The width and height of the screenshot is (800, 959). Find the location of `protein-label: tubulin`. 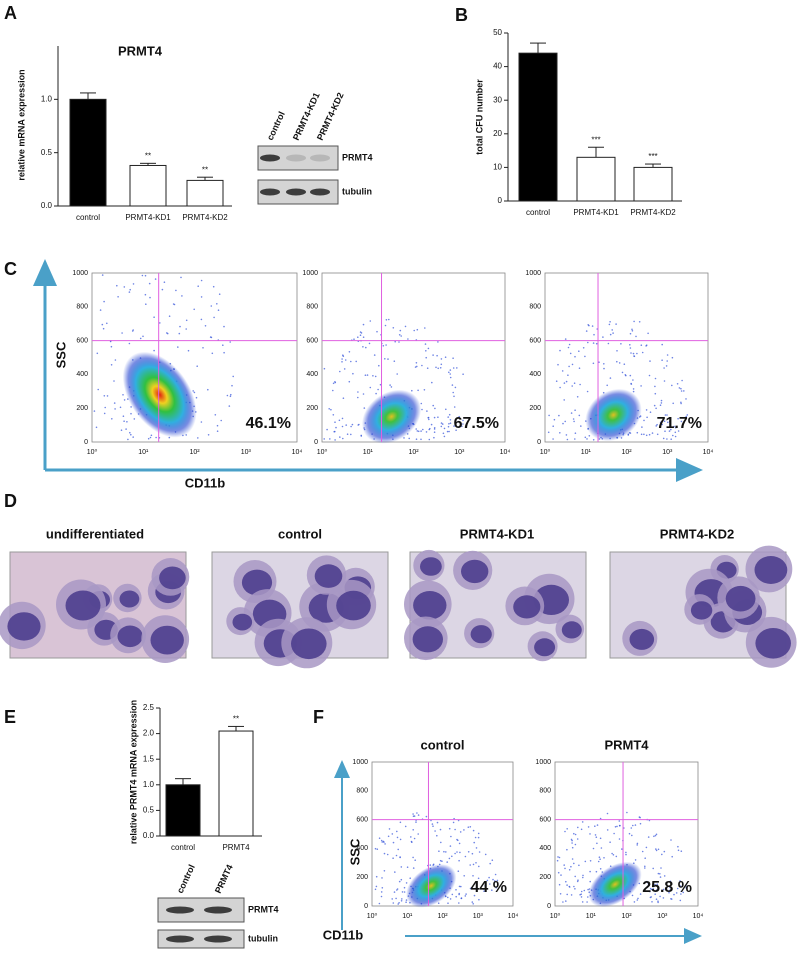

protein-label: tubulin is located at coordinates (263, 938).